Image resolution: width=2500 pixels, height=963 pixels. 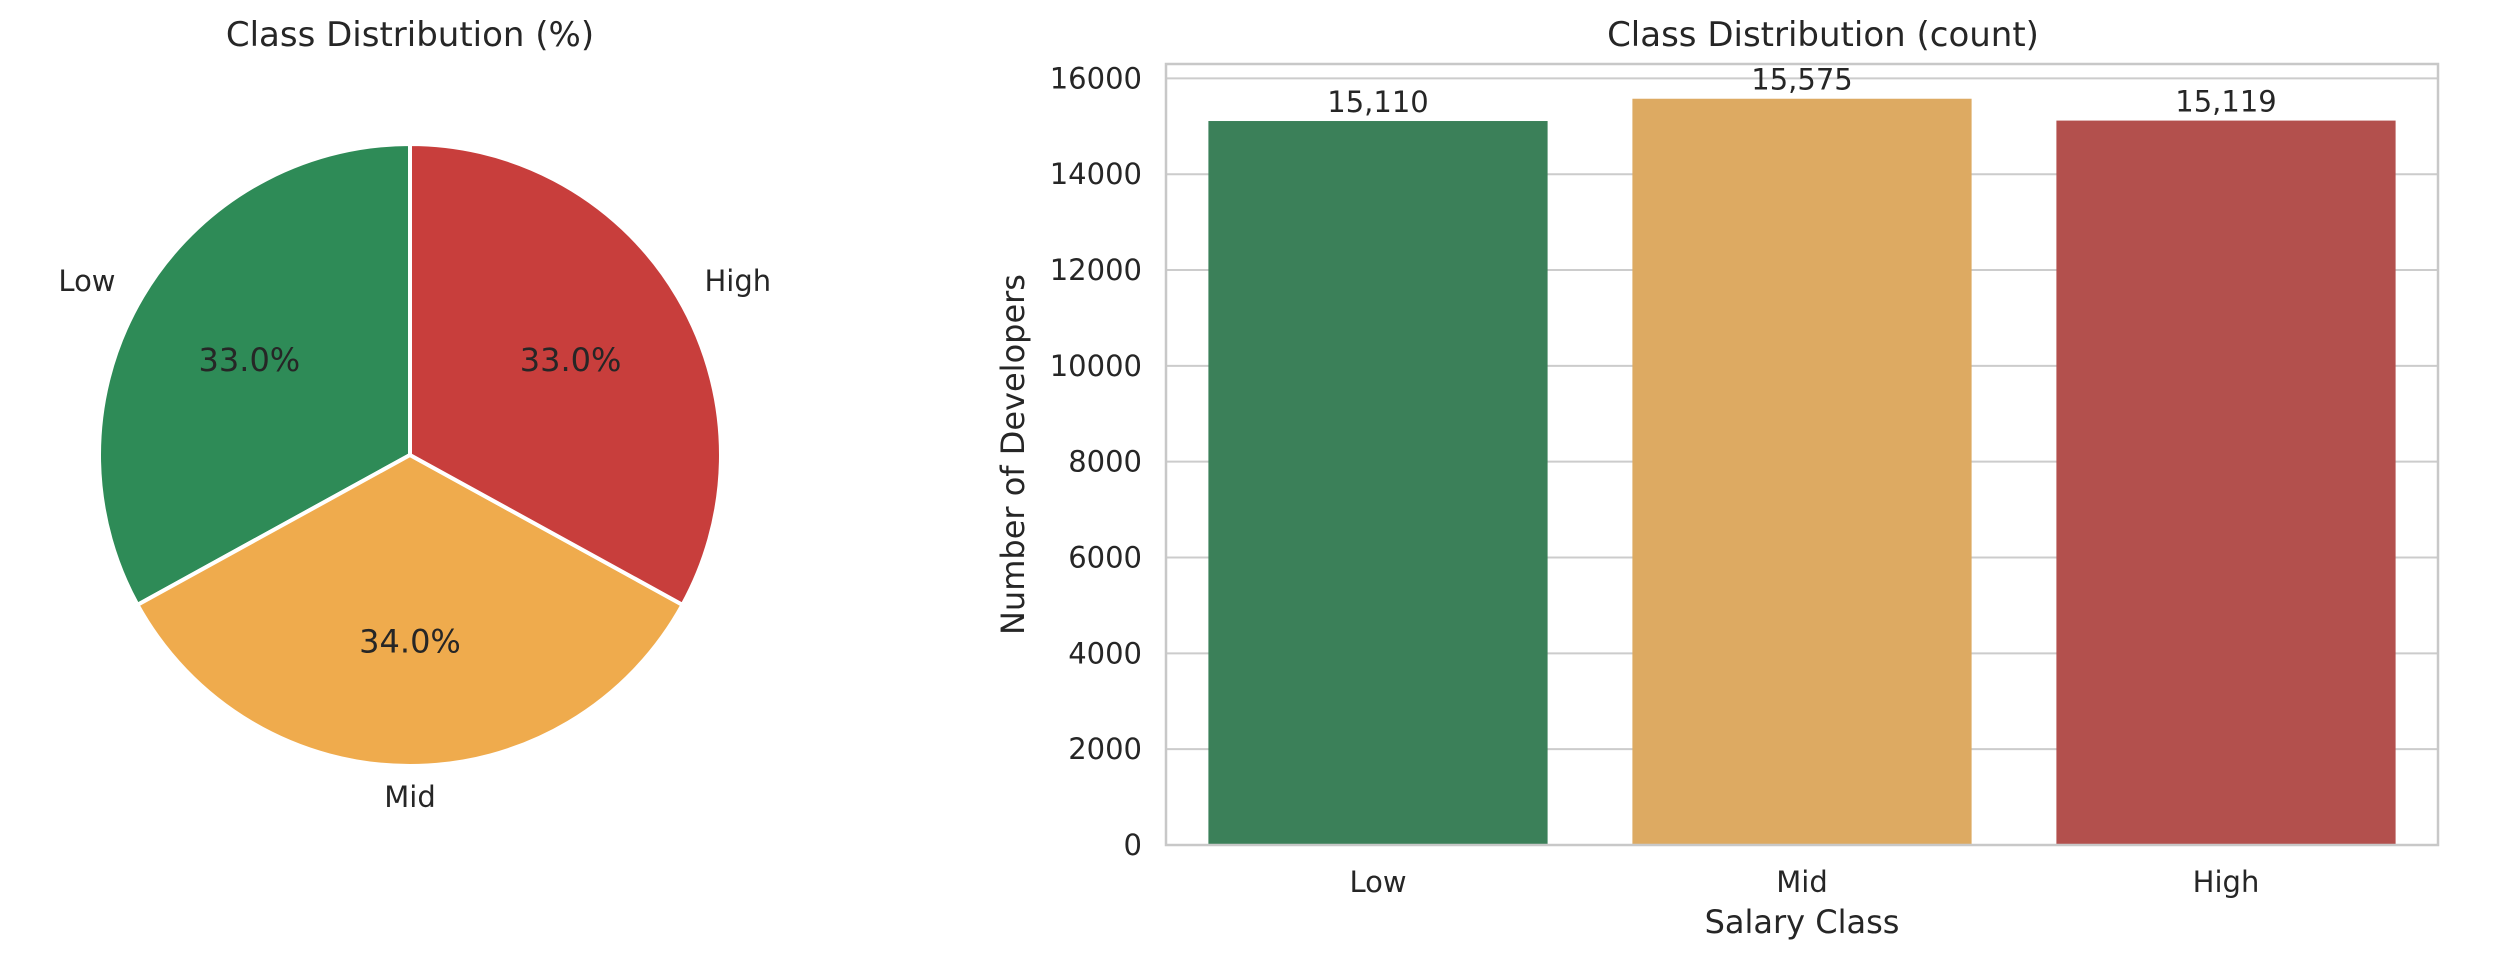 I want to click on y-tick-label: 16000, so click(x=1096, y=78).